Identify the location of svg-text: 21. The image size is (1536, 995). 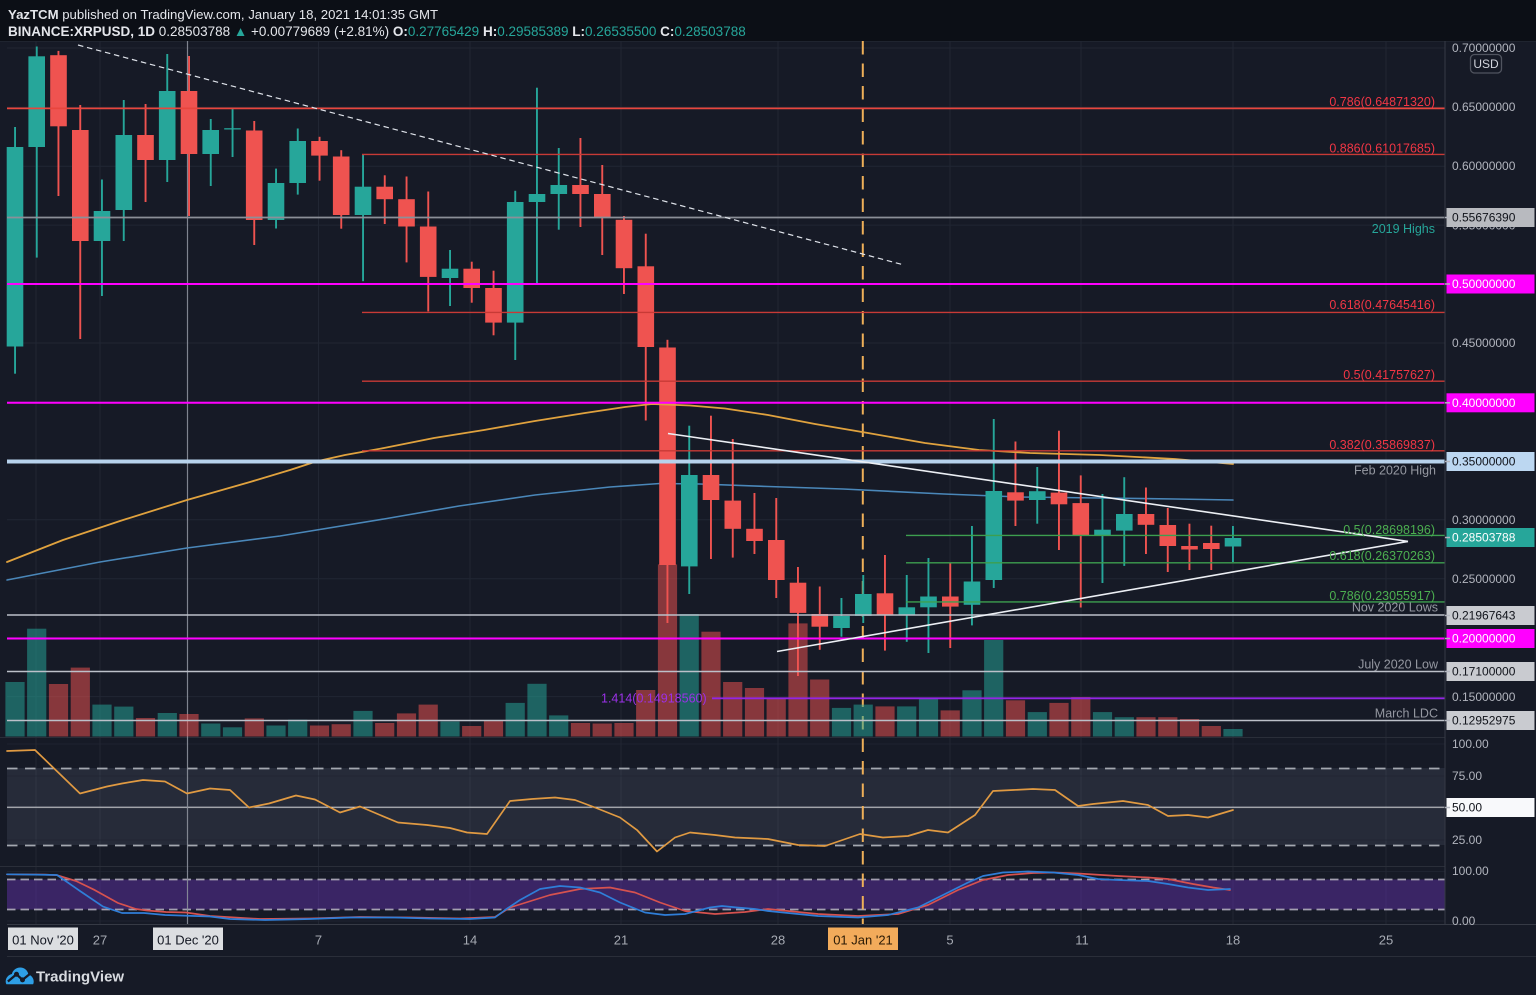
(621, 940).